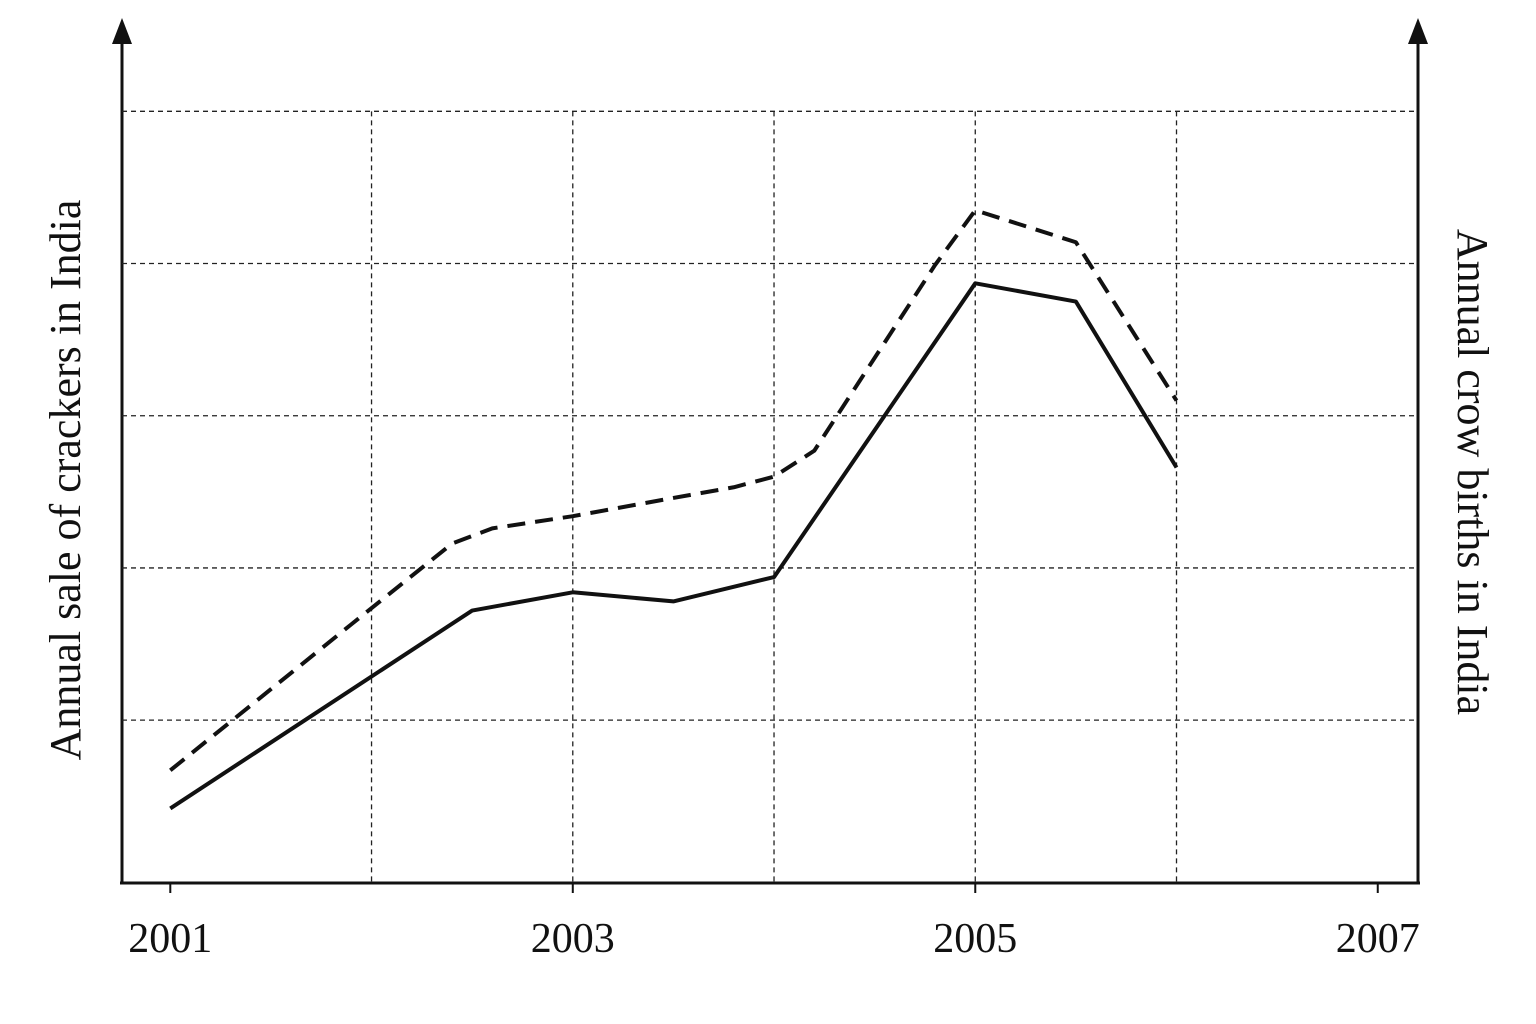 This screenshot has height=1024, width=1536. I want to click on y-axis-label: Annual sale of crackers in India, so click(65, 480).